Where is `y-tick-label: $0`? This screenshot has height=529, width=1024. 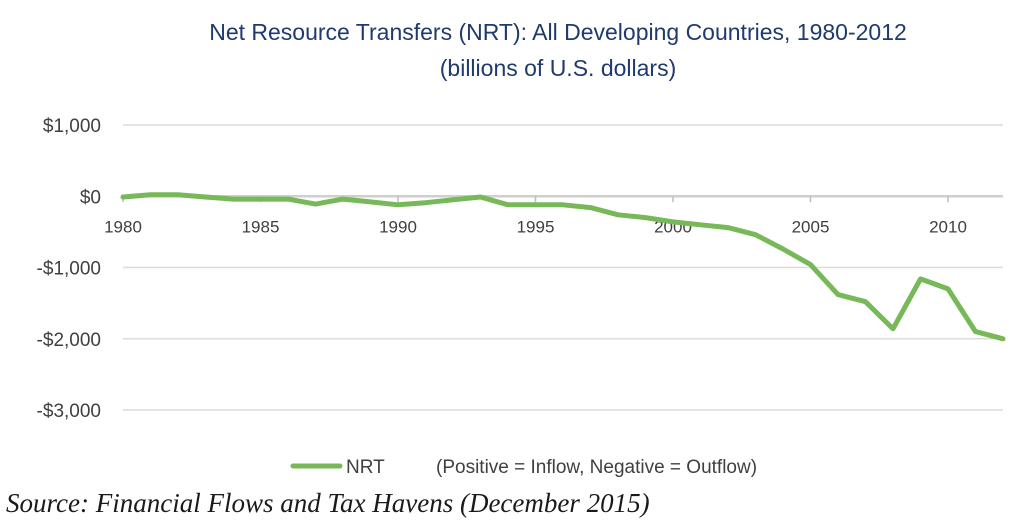
y-tick-label: $0 is located at coordinates (90, 197).